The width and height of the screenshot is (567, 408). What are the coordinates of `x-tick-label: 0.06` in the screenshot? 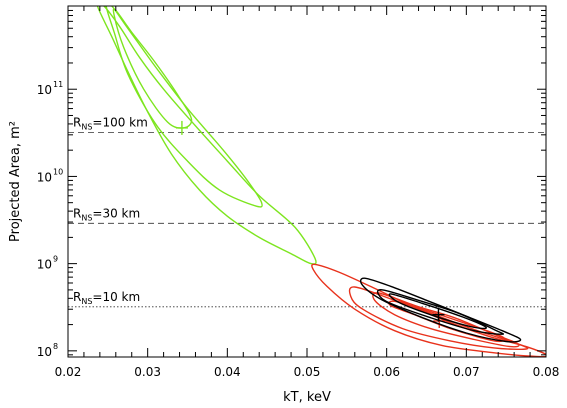 It's located at (386, 372).